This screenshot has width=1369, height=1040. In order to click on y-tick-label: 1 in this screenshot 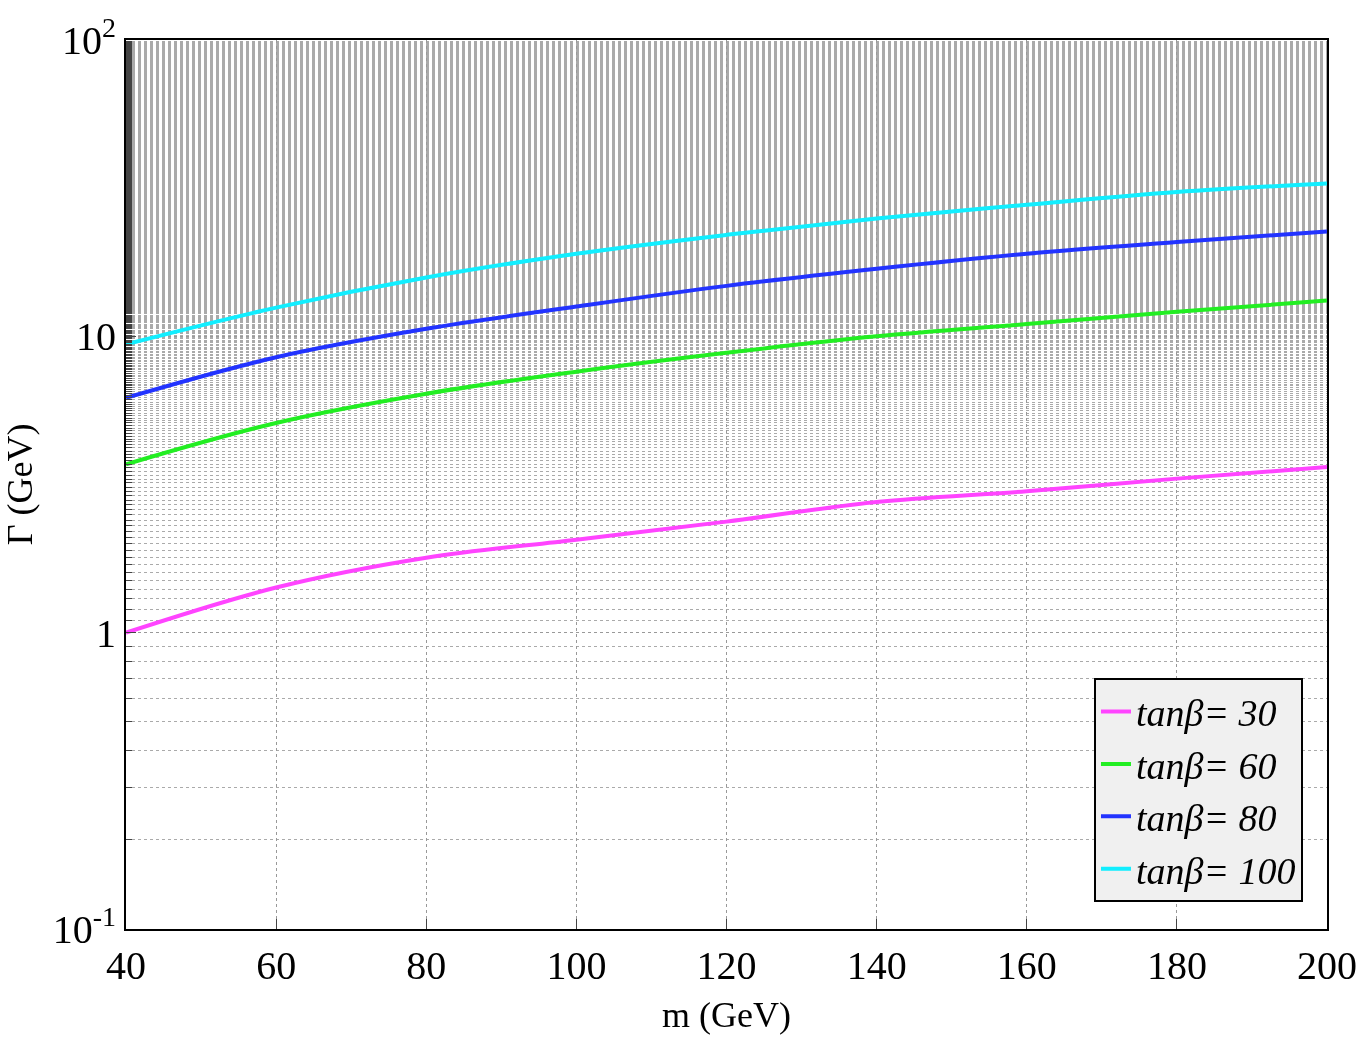, I will do `click(106, 633)`.